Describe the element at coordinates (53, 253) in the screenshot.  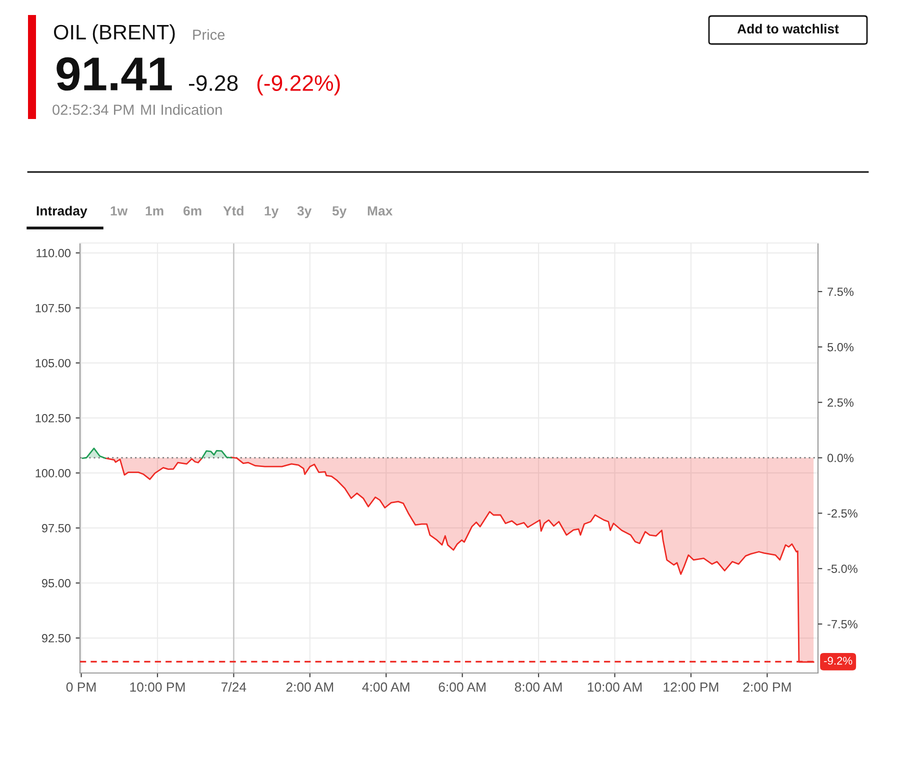
I see `y-tick-label: 110.00` at that location.